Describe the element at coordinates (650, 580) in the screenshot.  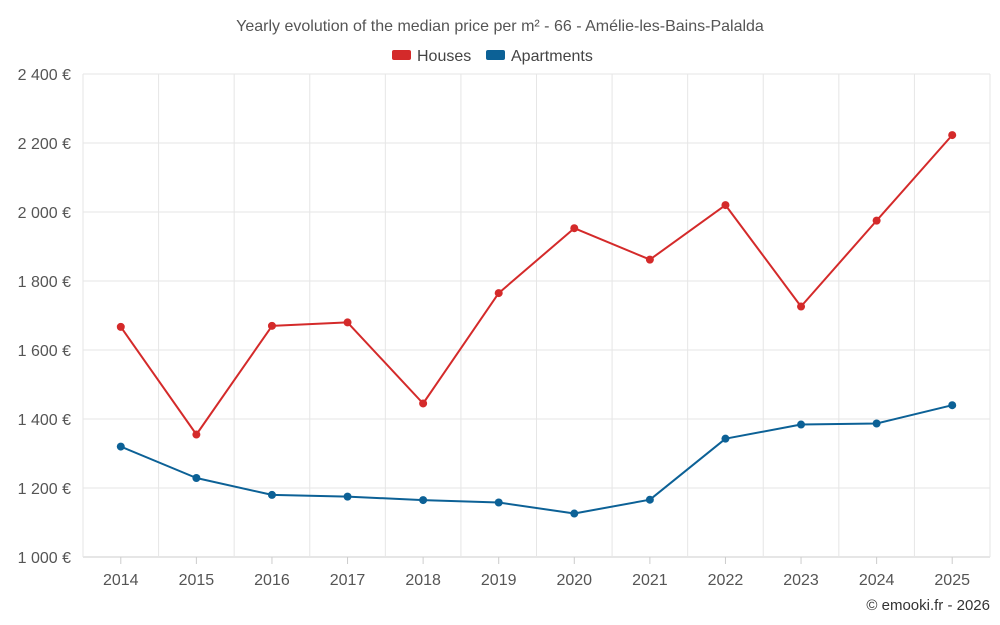
I see `x-tick-label: 2021` at that location.